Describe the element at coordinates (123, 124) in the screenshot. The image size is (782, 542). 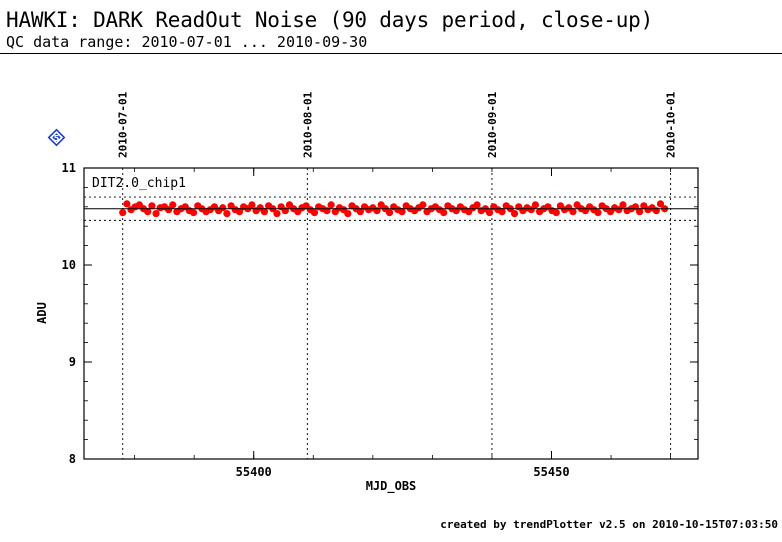
I see `date-marker-label: 2010-07-01` at that location.